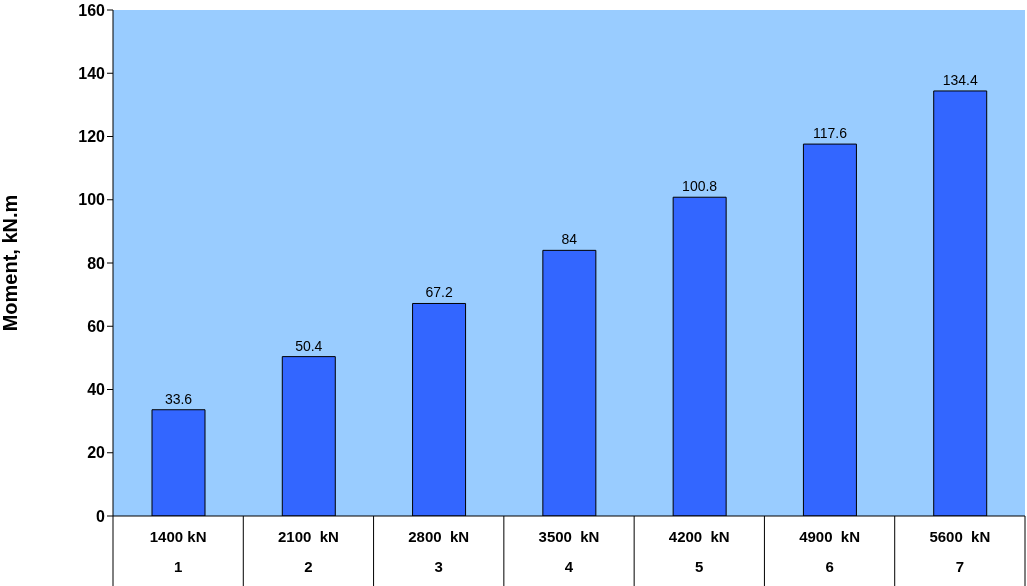 The height and width of the screenshot is (586, 1027). I want to click on data-label: 50.4, so click(309, 345).